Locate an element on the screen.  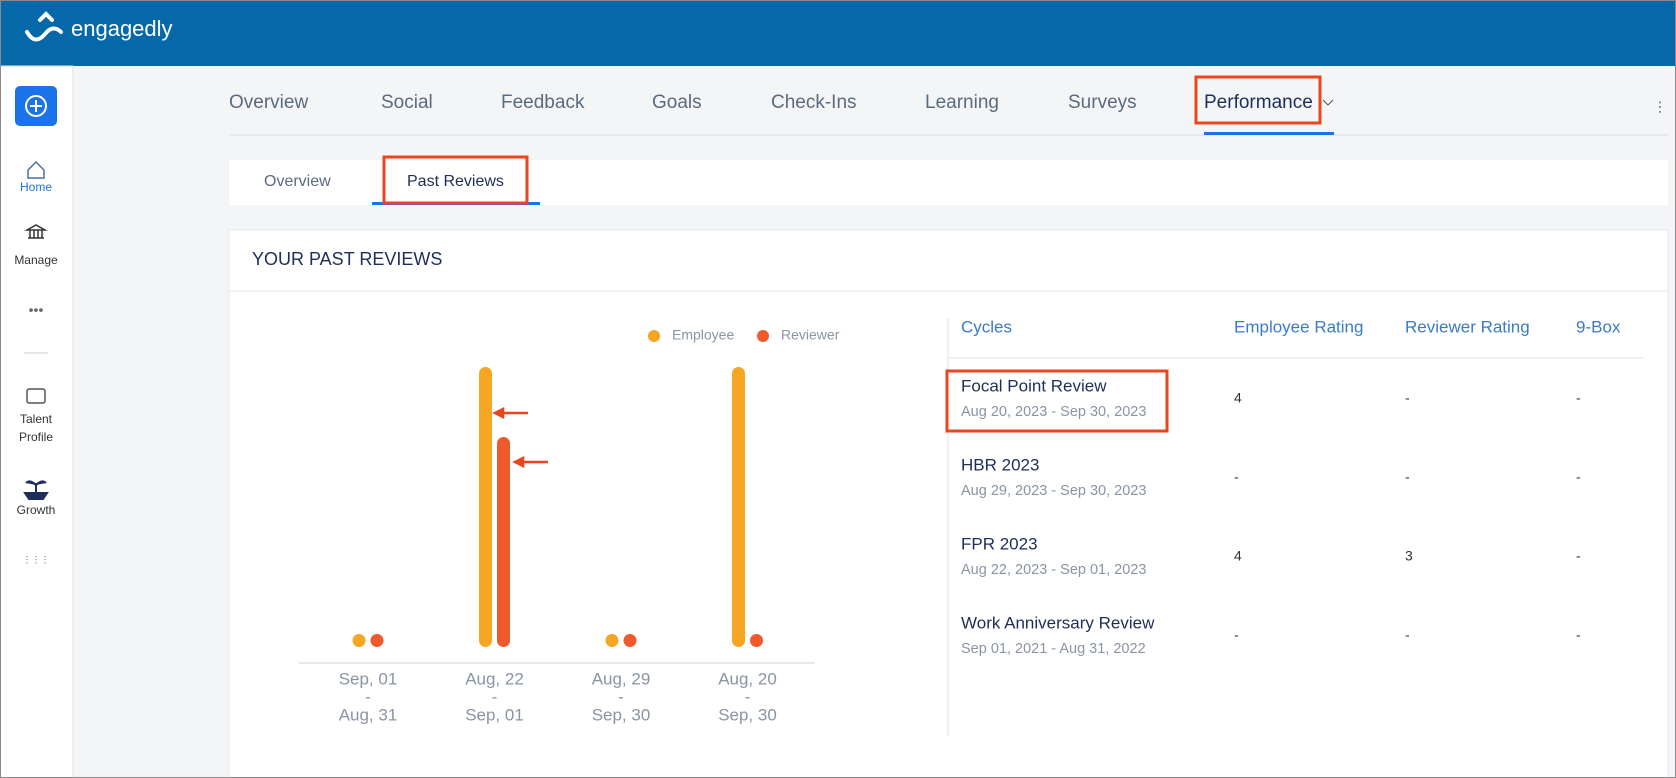
x-tick-label: Aug, 29 is located at coordinates (621, 678).